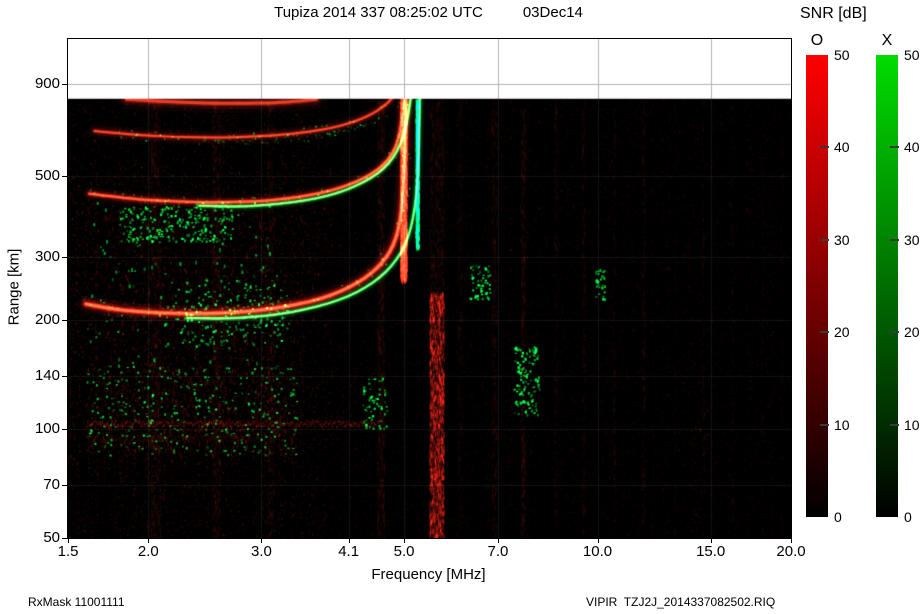  Describe the element at coordinates (842, 55) in the screenshot. I see `o-colorbar-tick-label: 50` at that location.